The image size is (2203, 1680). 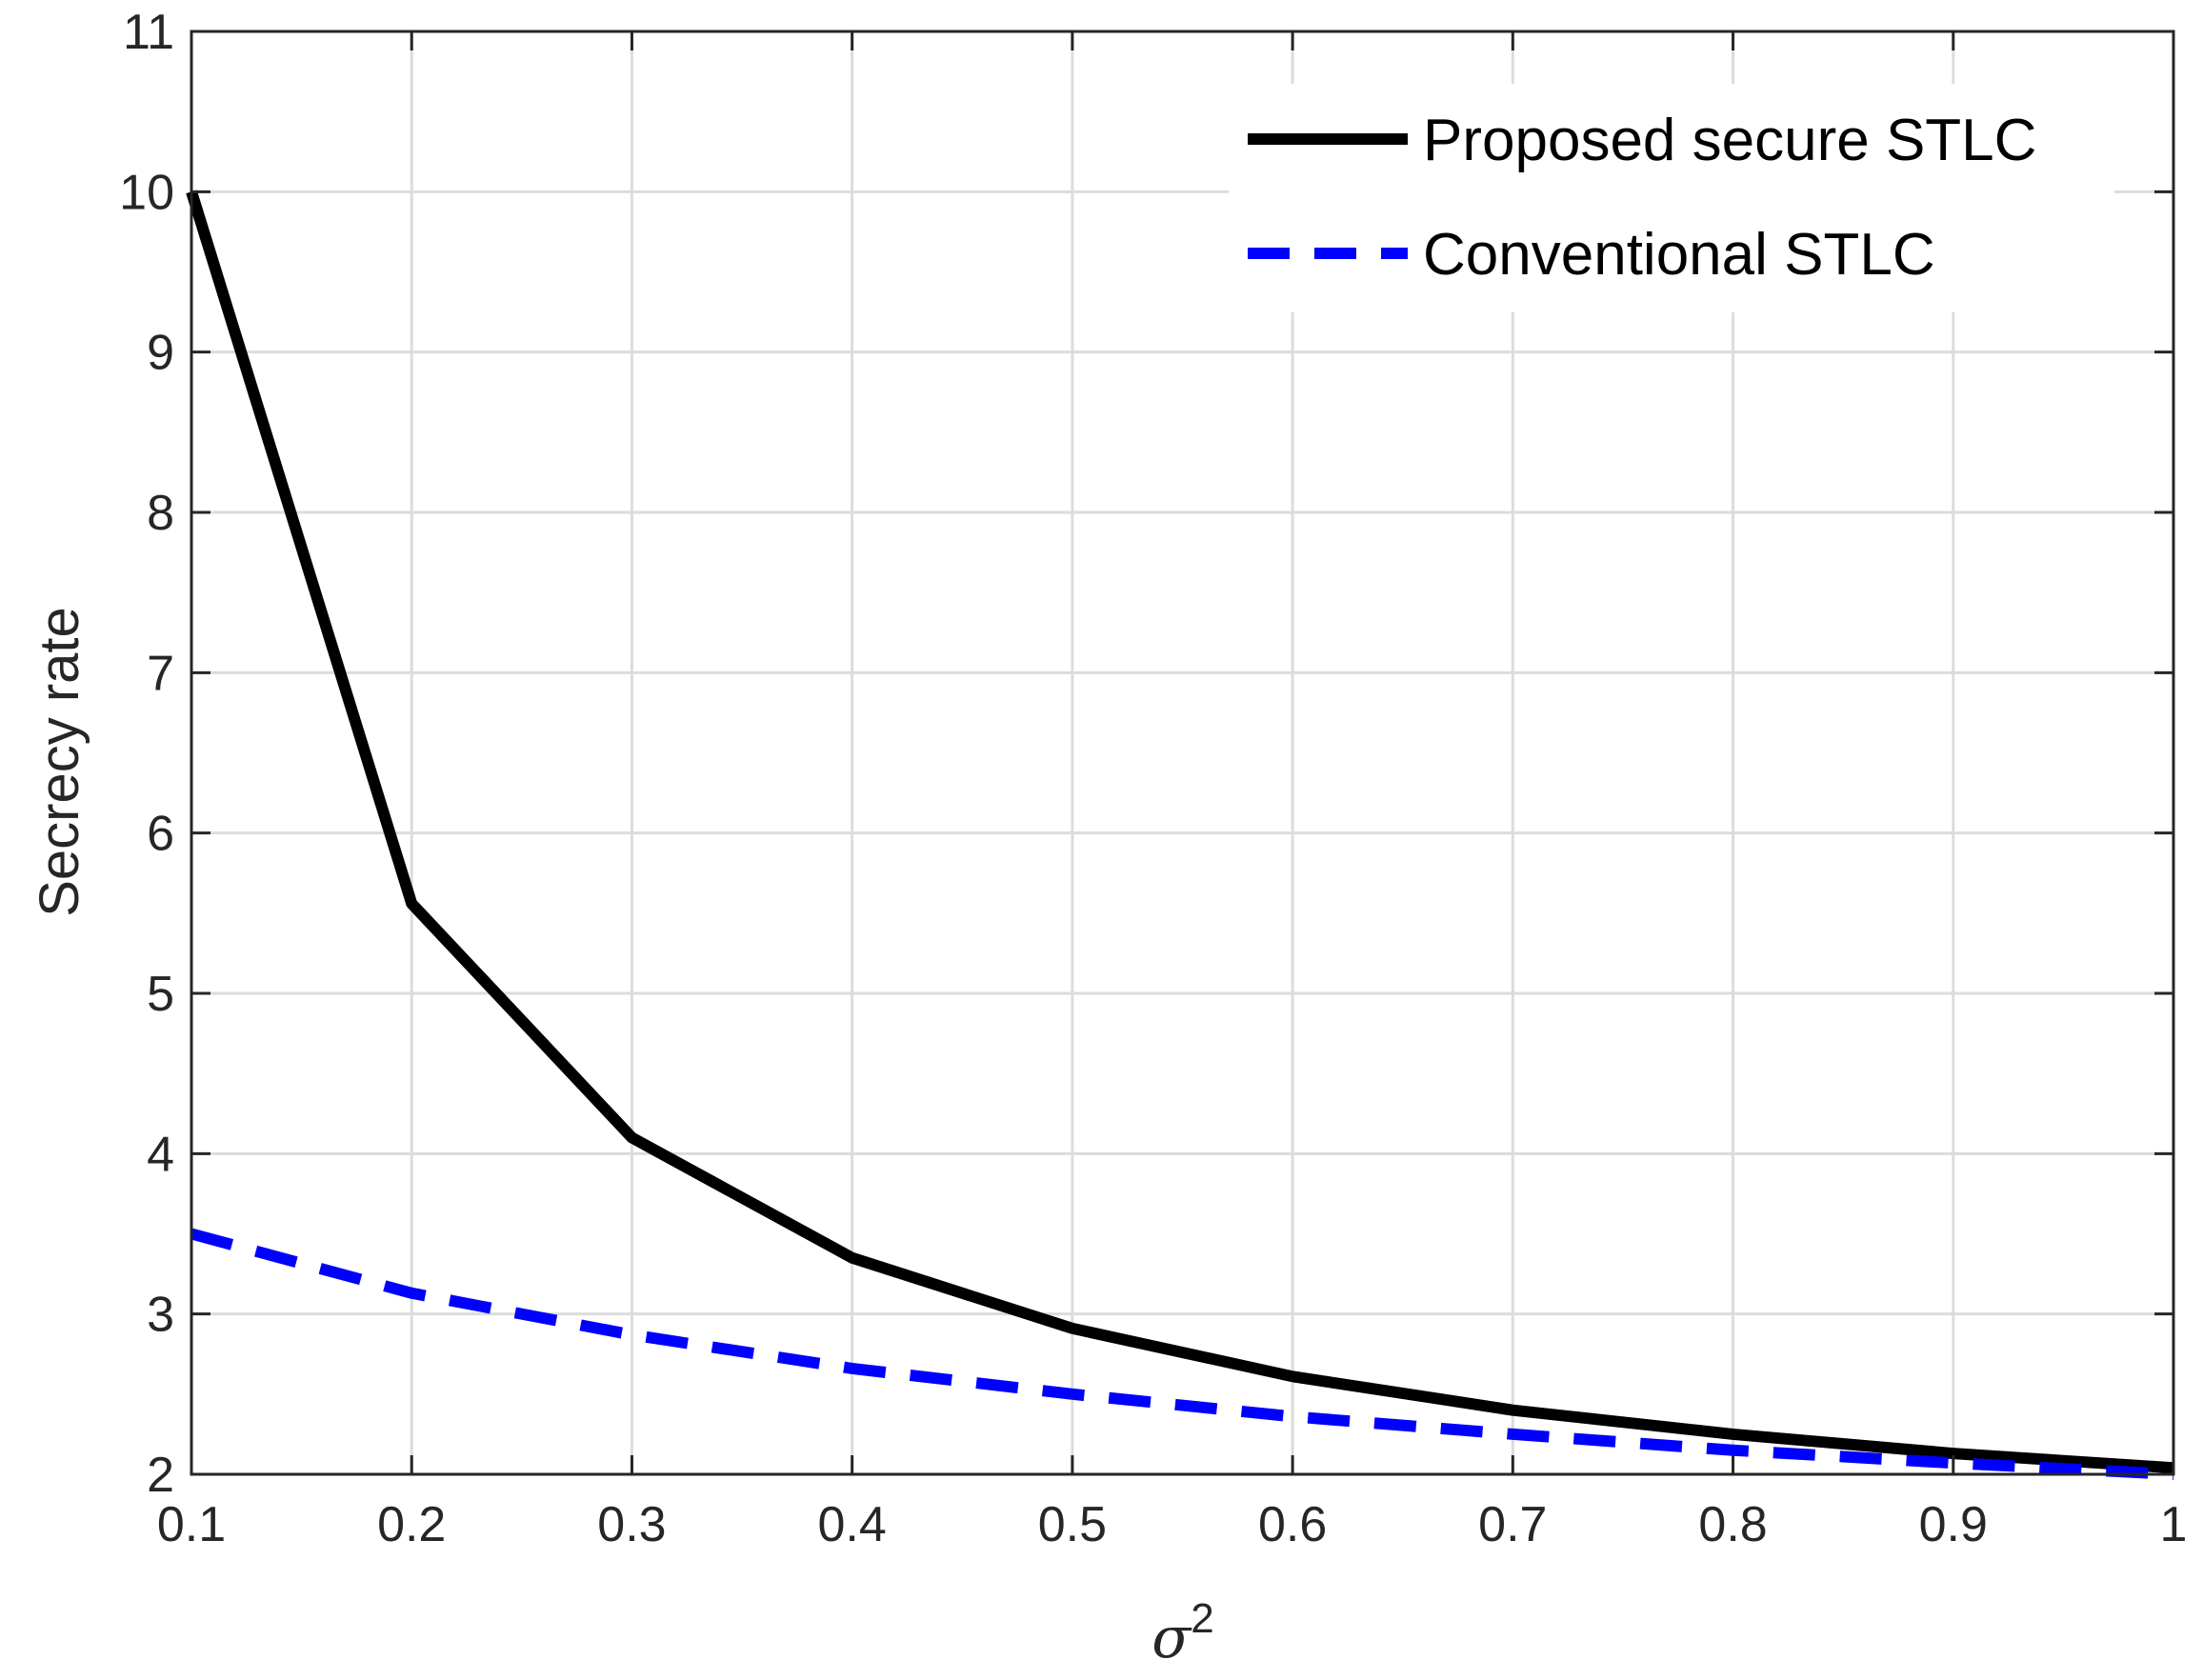 I want to click on y-tick-label: 2, so click(x=160, y=1475).